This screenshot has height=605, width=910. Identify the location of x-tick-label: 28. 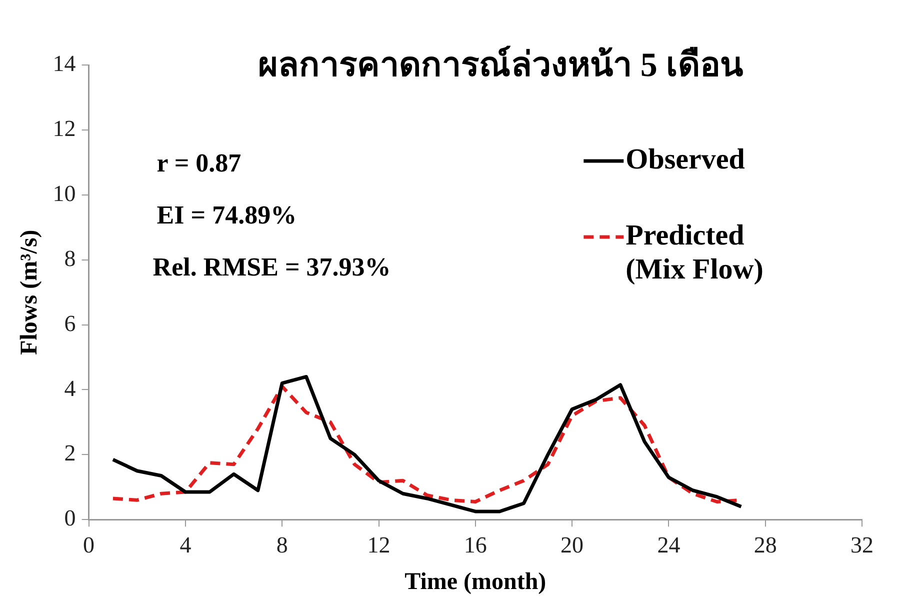
(765, 545).